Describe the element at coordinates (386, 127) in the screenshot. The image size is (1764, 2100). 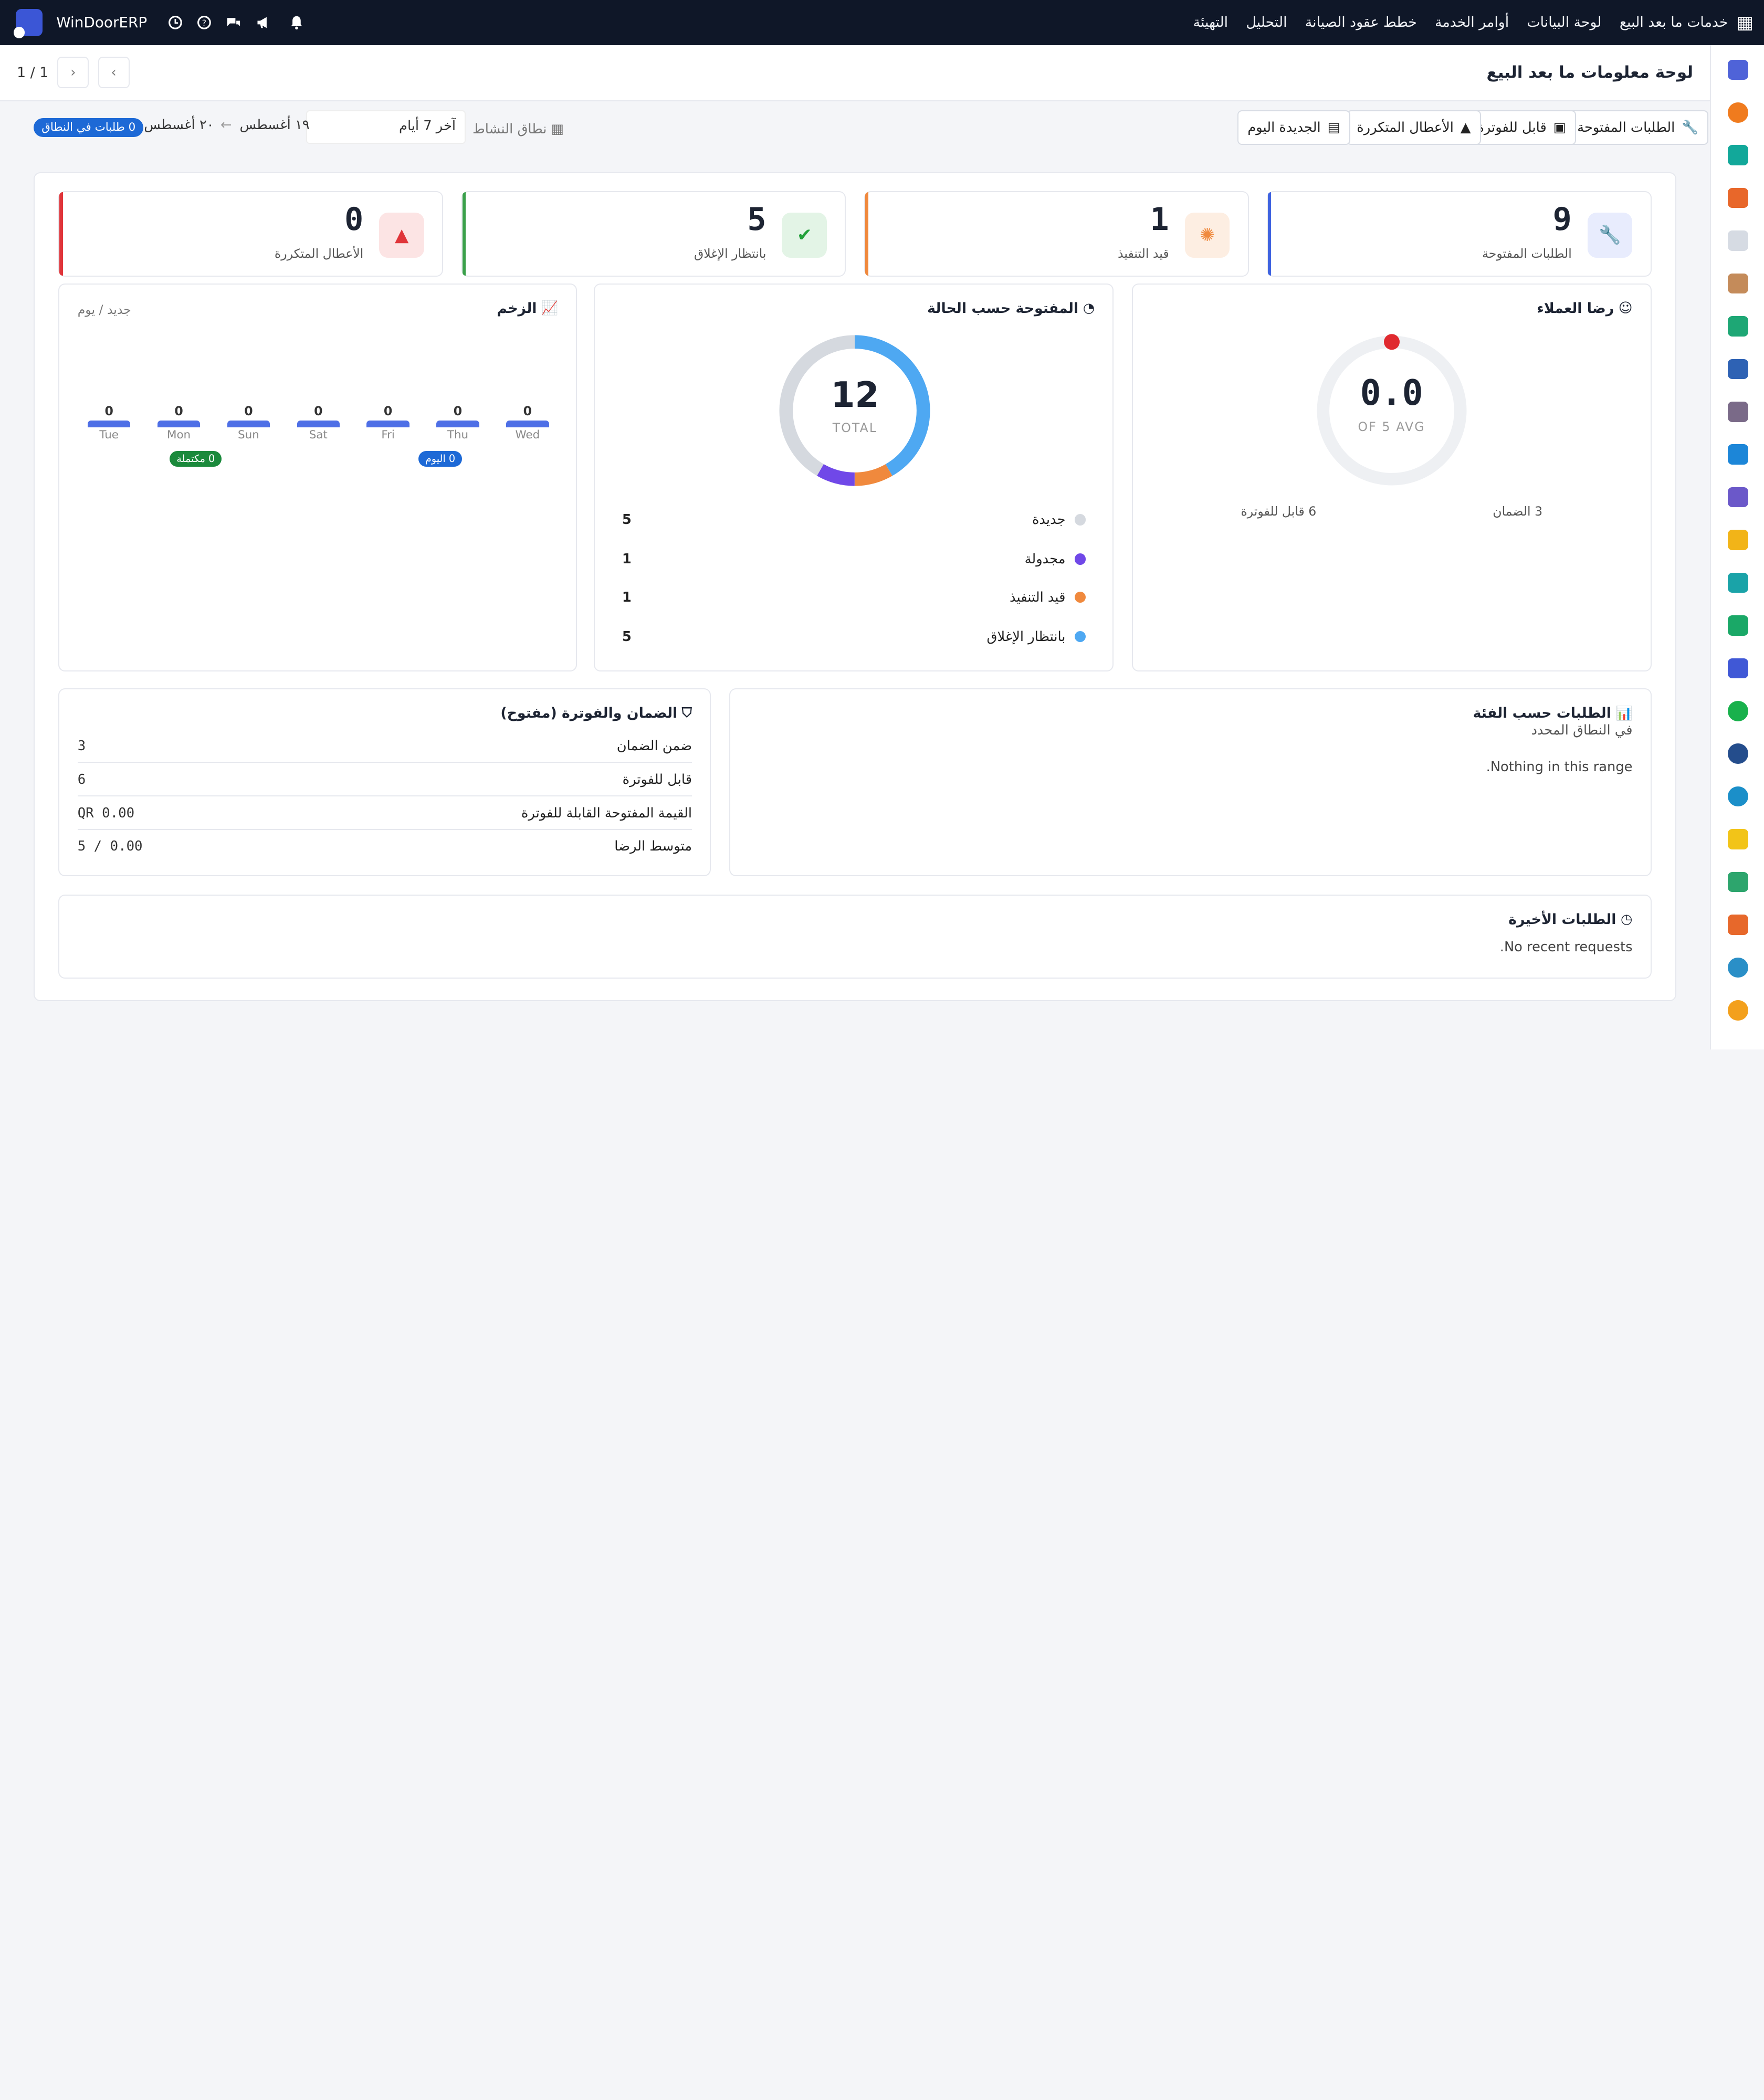
I see `activity-range-select: آخر 7 أيام` at that location.